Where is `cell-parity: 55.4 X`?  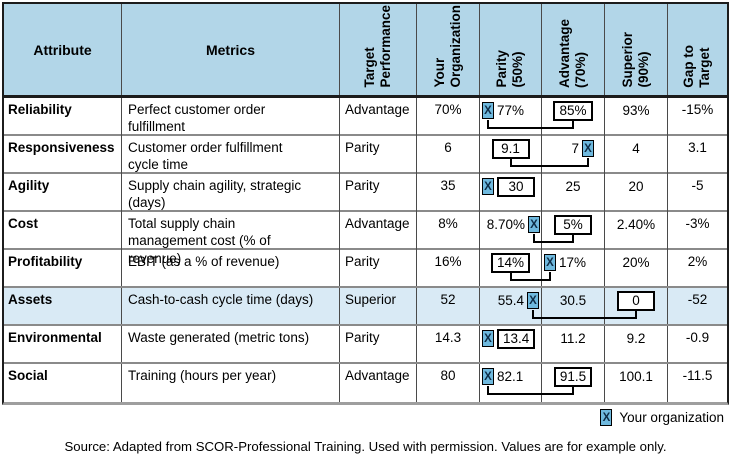
cell-parity: 55.4 X is located at coordinates (511, 306).